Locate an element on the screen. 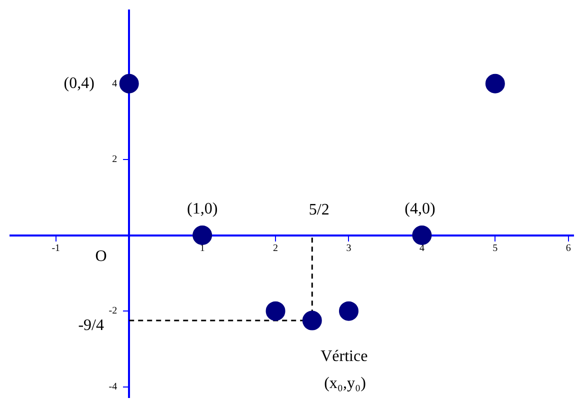 The height and width of the screenshot is (408, 584). y-tick-label: -4 is located at coordinates (113, 387).